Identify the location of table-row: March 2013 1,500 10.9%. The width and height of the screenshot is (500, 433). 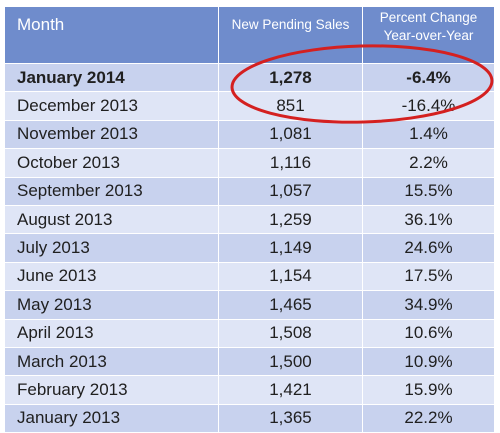
(249, 361).